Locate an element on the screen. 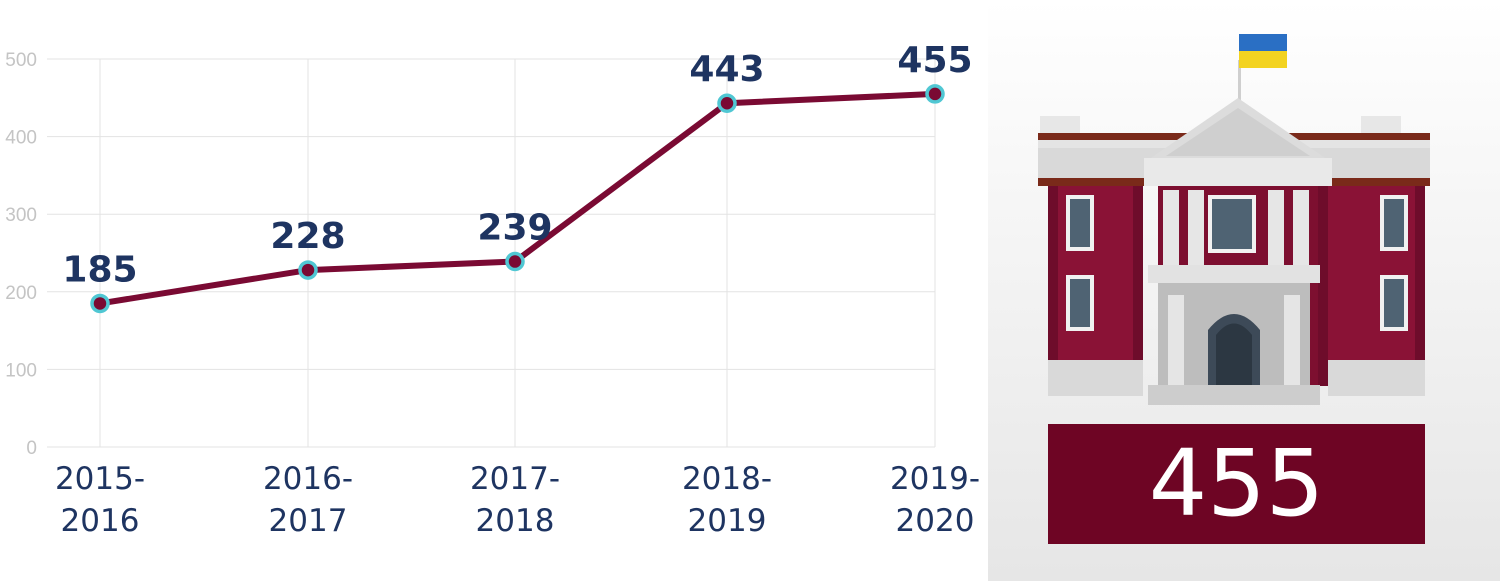  data-label: 455 is located at coordinates (934, 60).